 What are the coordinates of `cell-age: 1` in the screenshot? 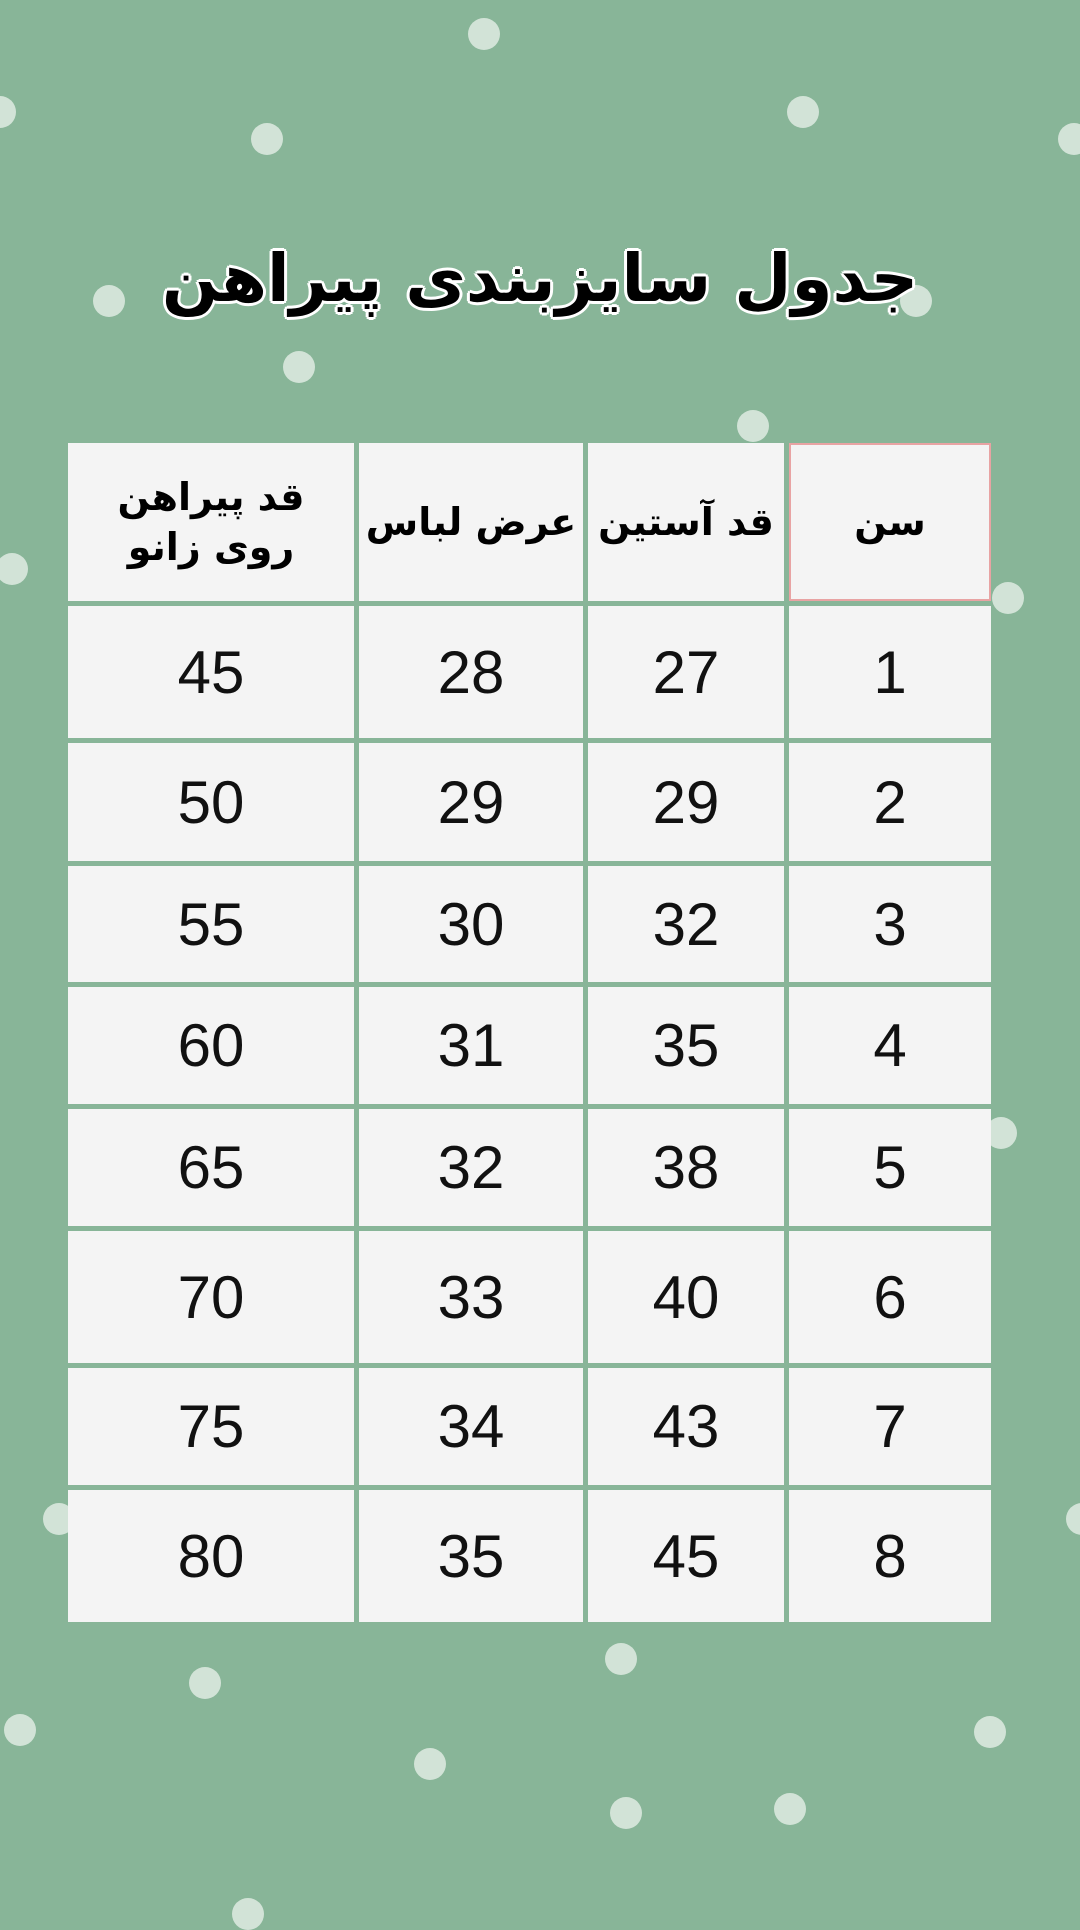 It's located at (890, 672).